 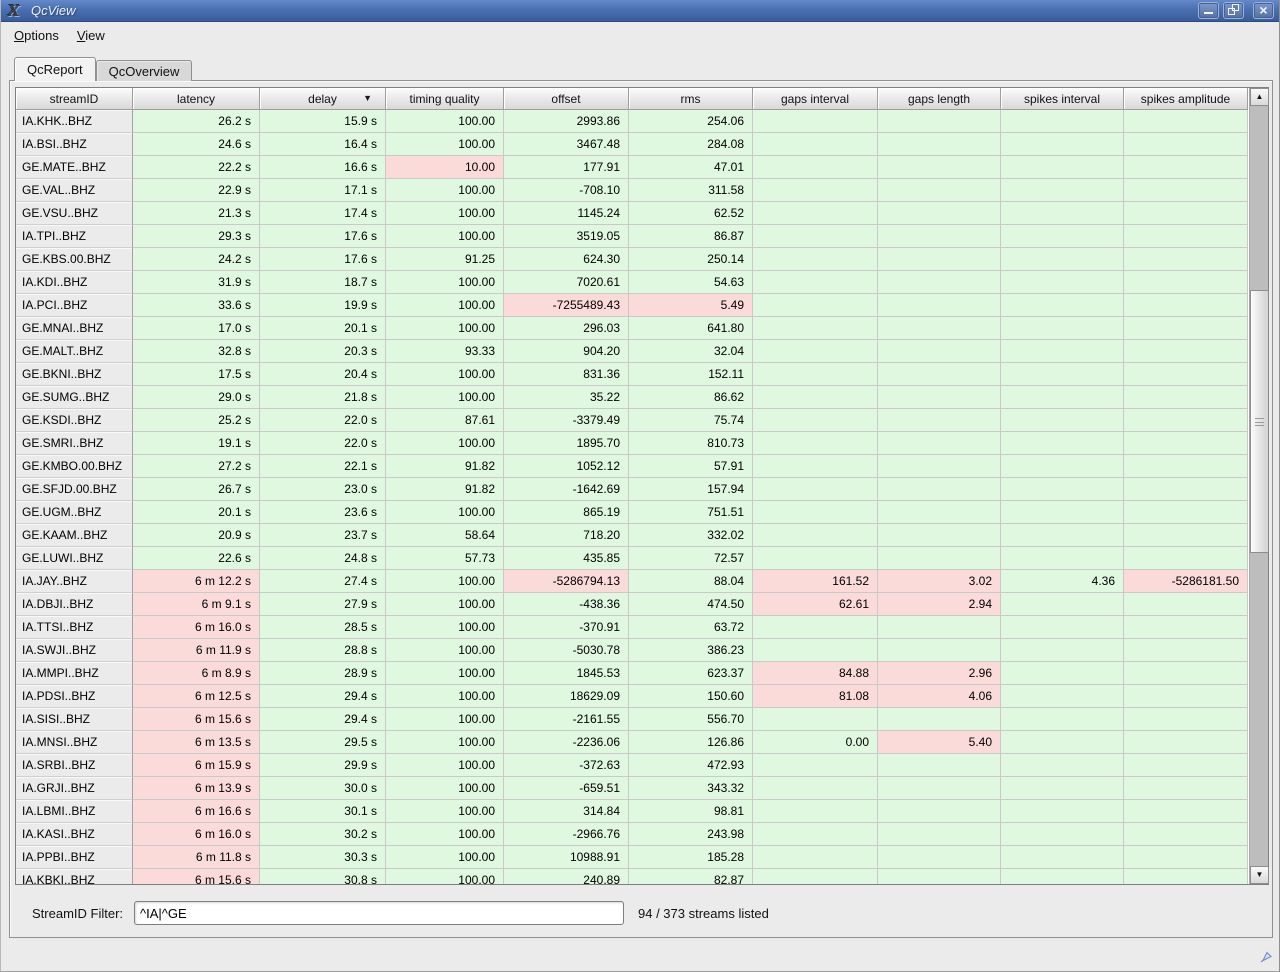 I want to click on value-cell: 150.60, so click(x=691, y=696).